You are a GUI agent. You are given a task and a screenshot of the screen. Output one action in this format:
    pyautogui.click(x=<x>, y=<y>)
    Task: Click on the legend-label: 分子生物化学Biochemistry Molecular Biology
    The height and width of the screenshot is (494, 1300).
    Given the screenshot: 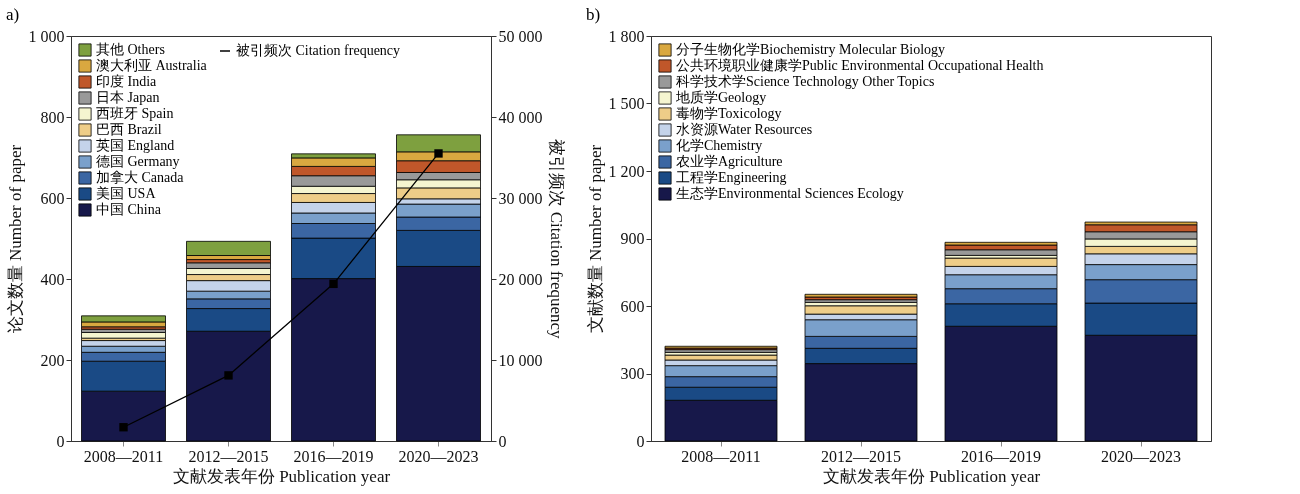 What is the action you would take?
    pyautogui.click(x=811, y=49)
    